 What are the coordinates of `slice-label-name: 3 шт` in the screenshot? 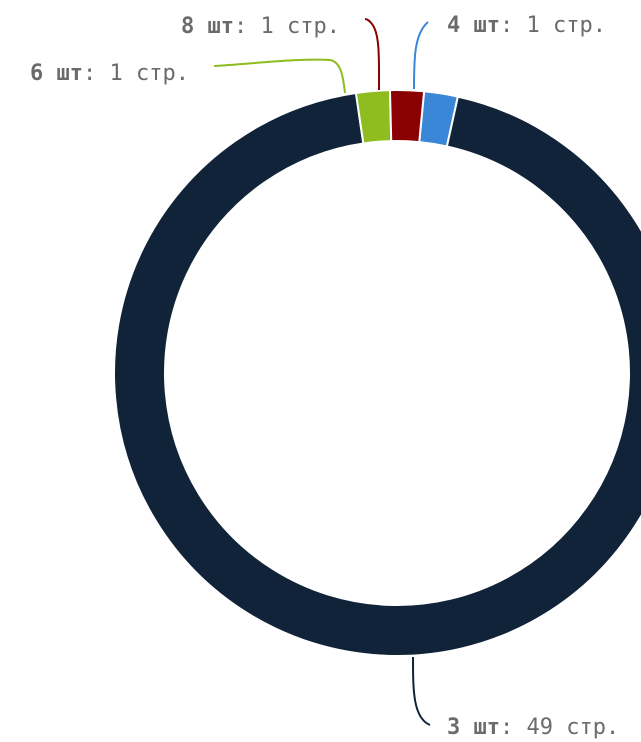 It's located at (473, 727).